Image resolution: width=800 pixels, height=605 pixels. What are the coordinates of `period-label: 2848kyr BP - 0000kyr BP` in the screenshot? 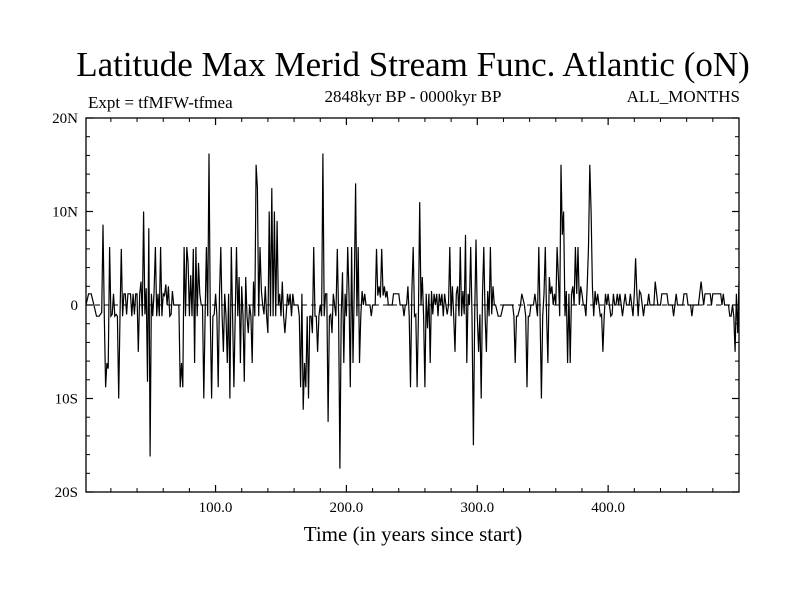 It's located at (413, 96).